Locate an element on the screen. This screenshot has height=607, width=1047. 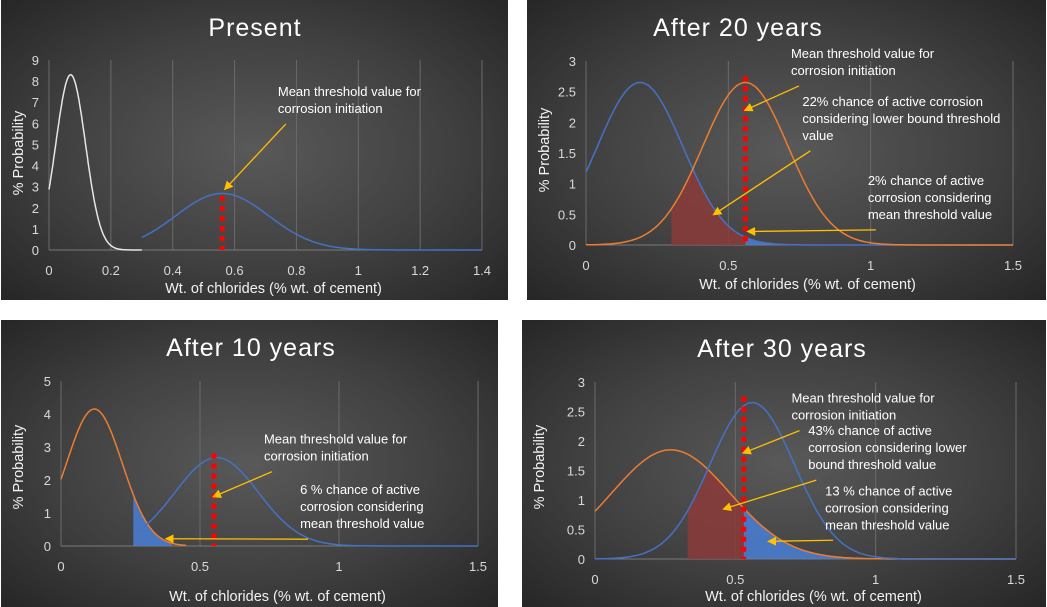
y-tick-label: 8 is located at coordinates (35, 81).